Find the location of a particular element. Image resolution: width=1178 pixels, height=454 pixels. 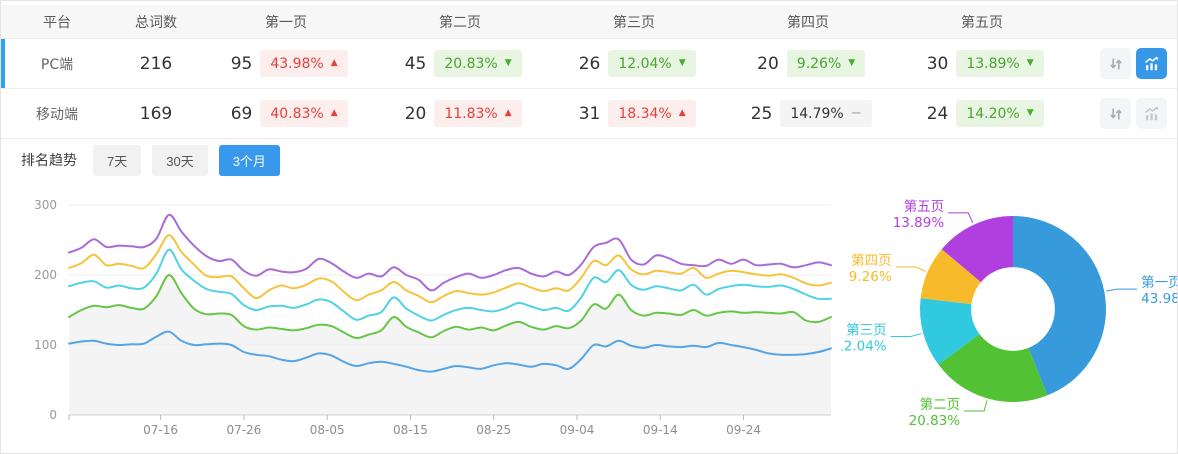

donut-slice-第三页 is located at coordinates (950, 331).